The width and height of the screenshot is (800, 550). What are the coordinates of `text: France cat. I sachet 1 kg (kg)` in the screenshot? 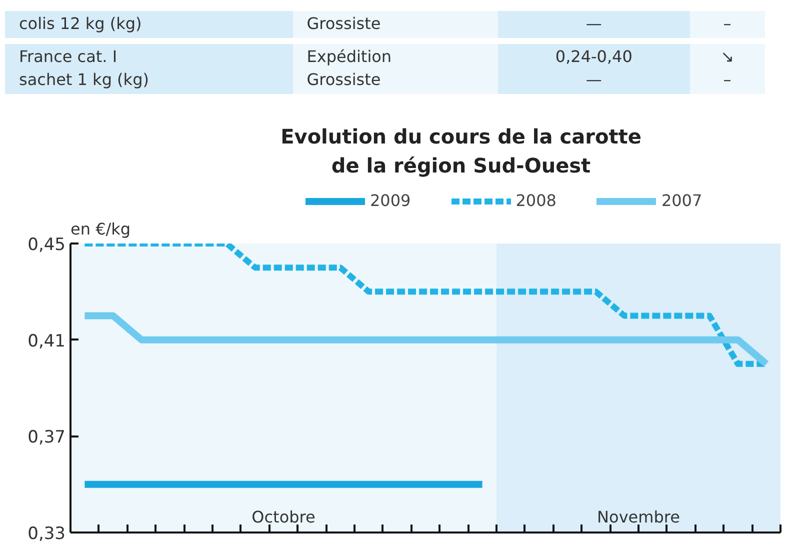 It's located at (149, 69).